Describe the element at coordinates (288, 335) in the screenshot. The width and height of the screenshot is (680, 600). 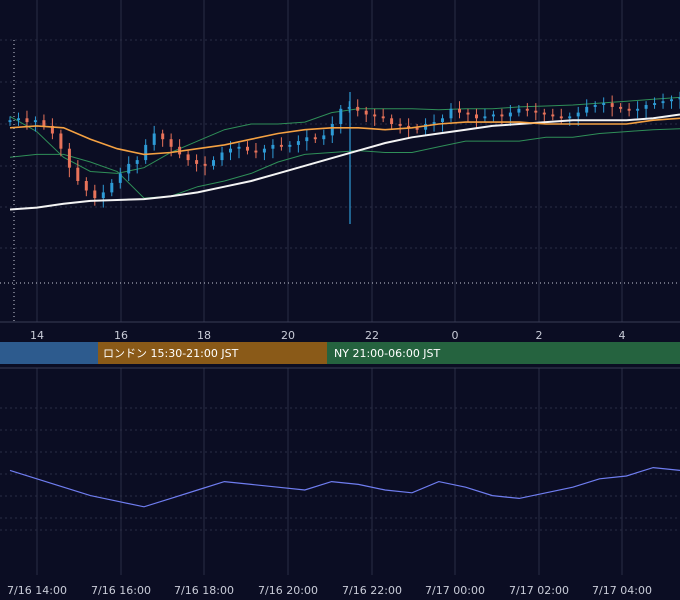
I see `price-x-tick-label: 20` at that location.